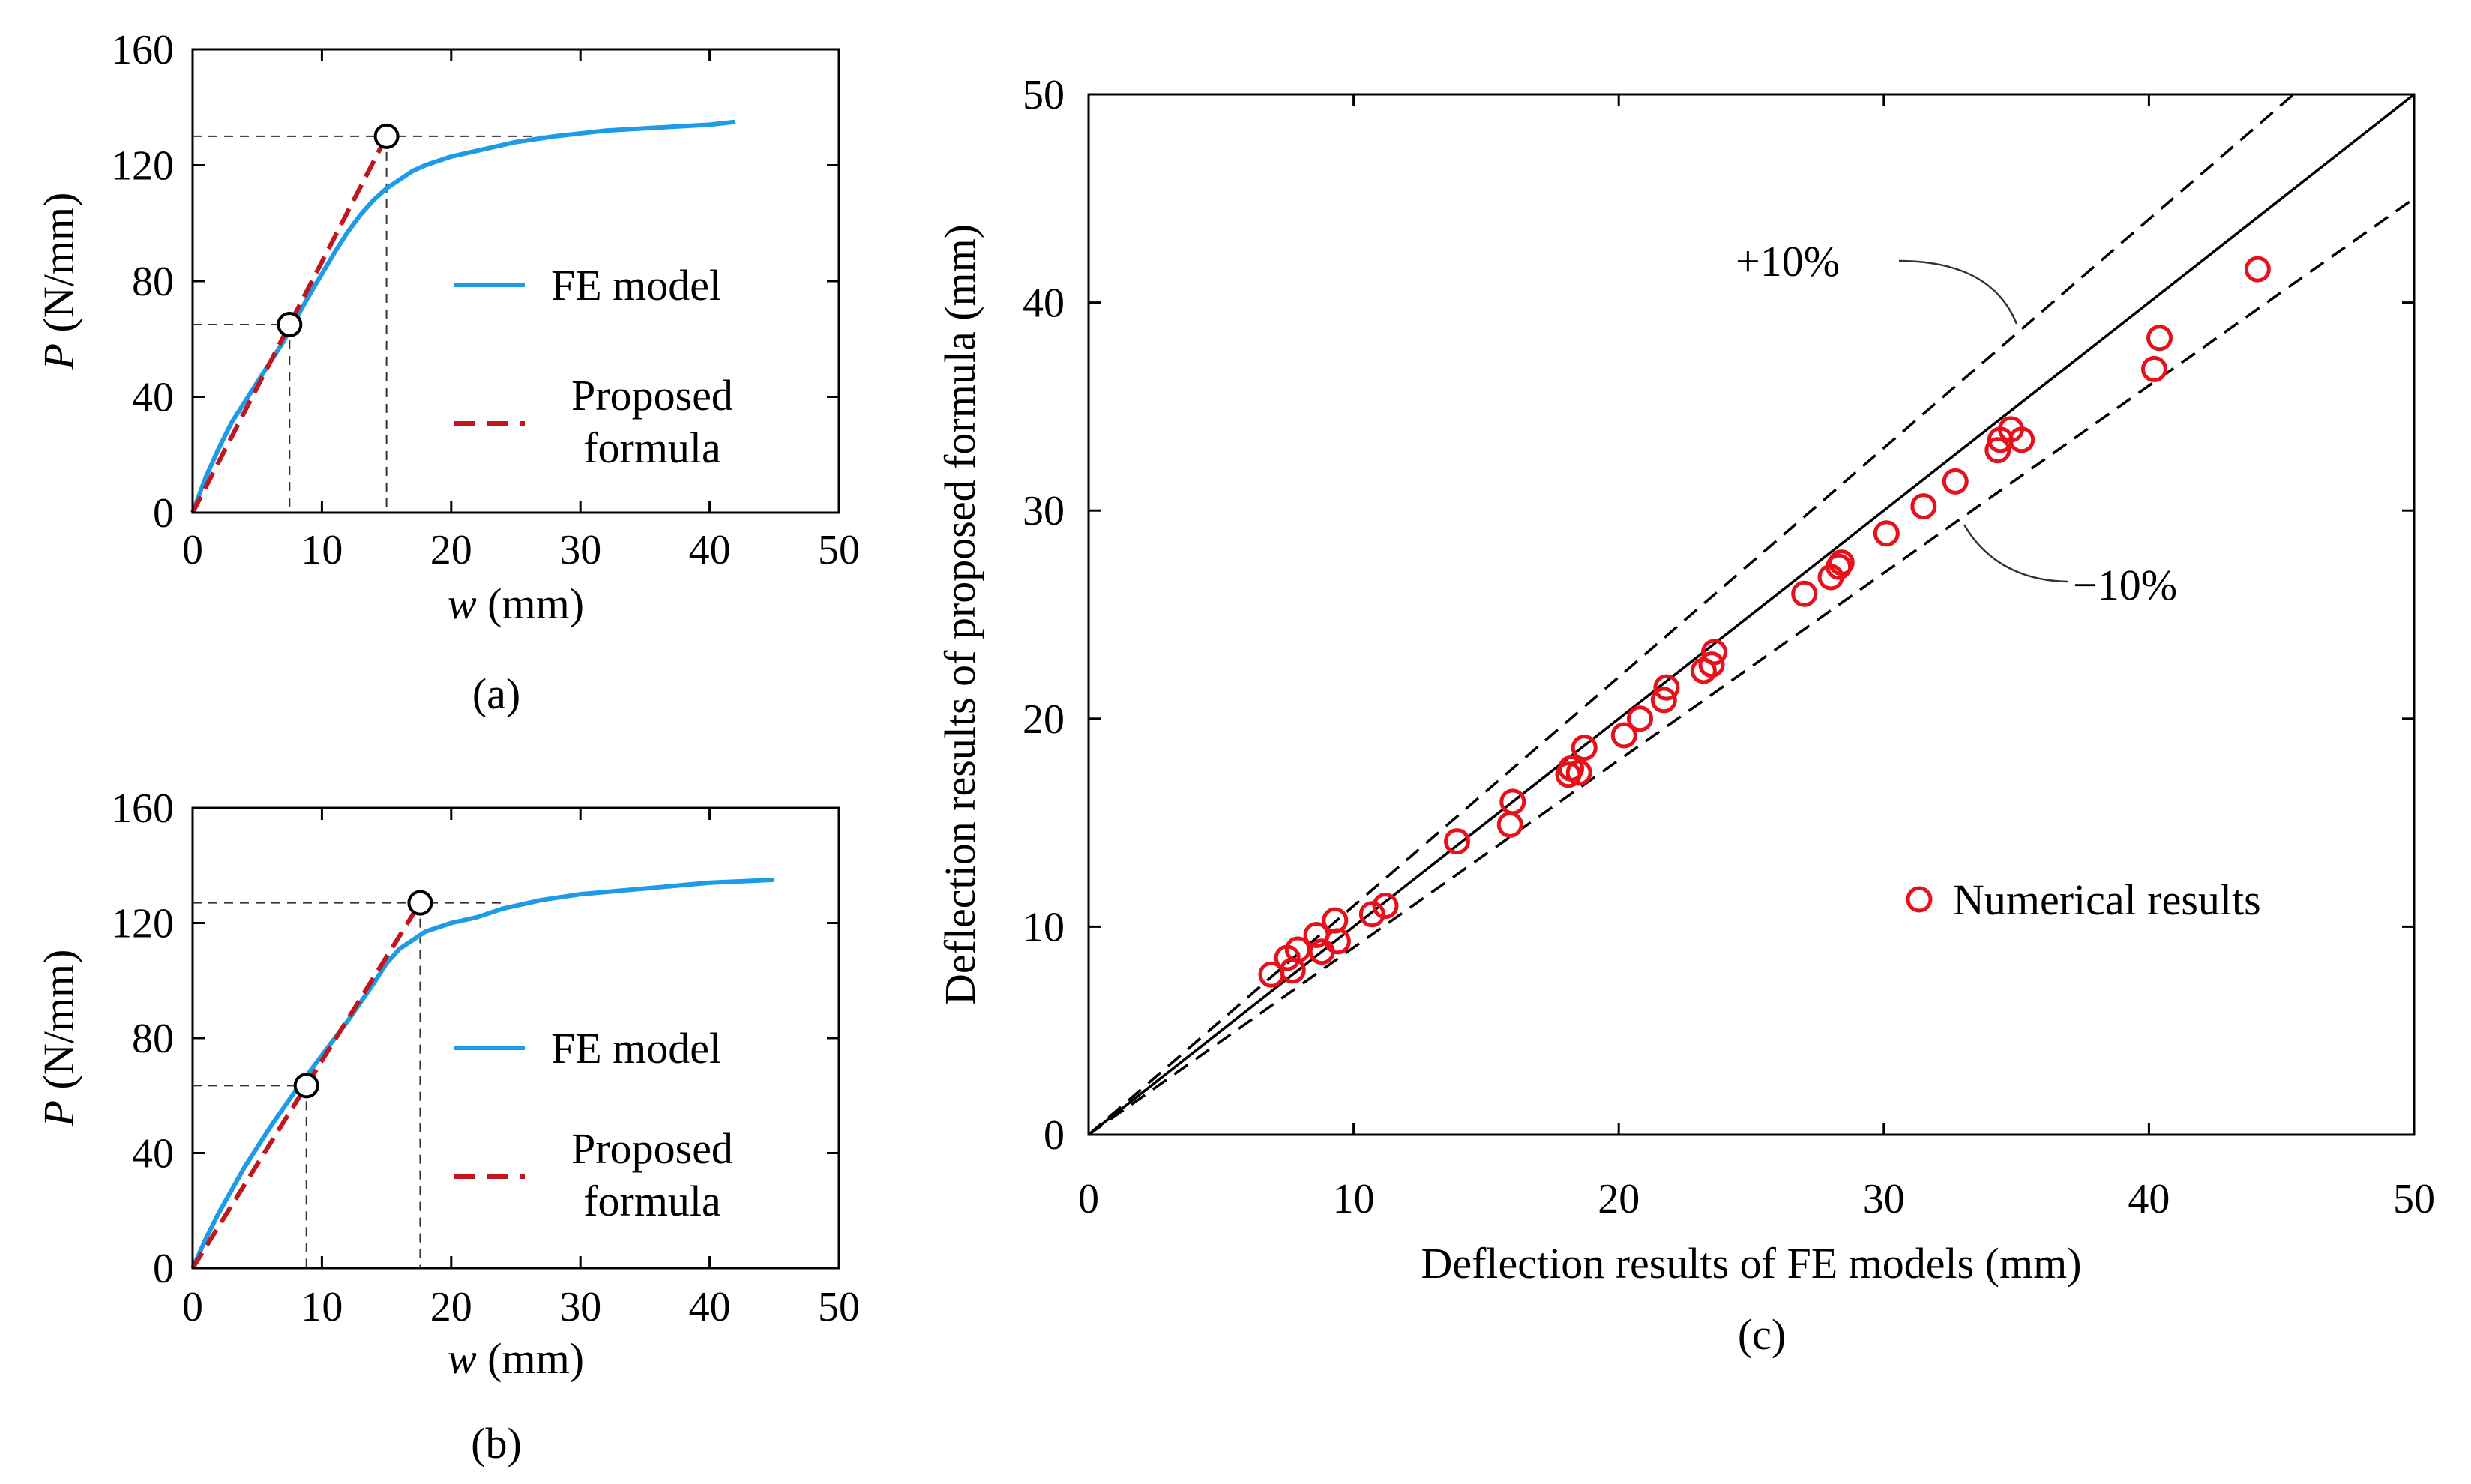 The image size is (2471, 1484). Describe the element at coordinates (496, 694) in the screenshot. I see `panel-caption: (a)` at that location.